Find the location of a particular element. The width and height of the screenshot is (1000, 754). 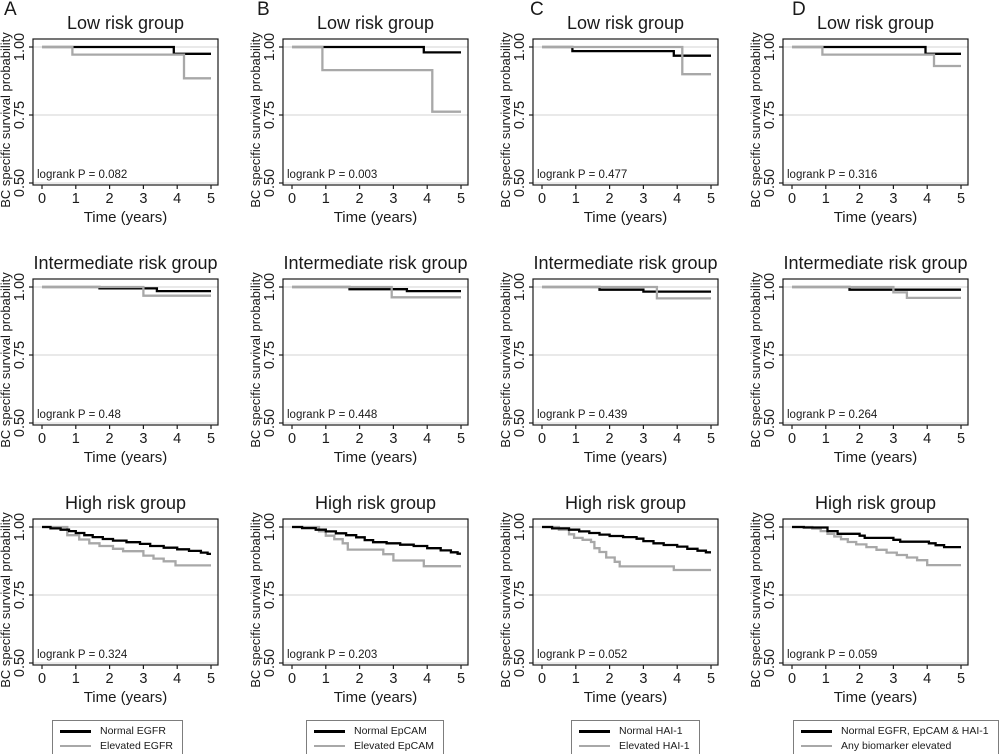

legend-entry: Normal EGFR, EpCAM & HAI-1 is located at coordinates (895, 731).